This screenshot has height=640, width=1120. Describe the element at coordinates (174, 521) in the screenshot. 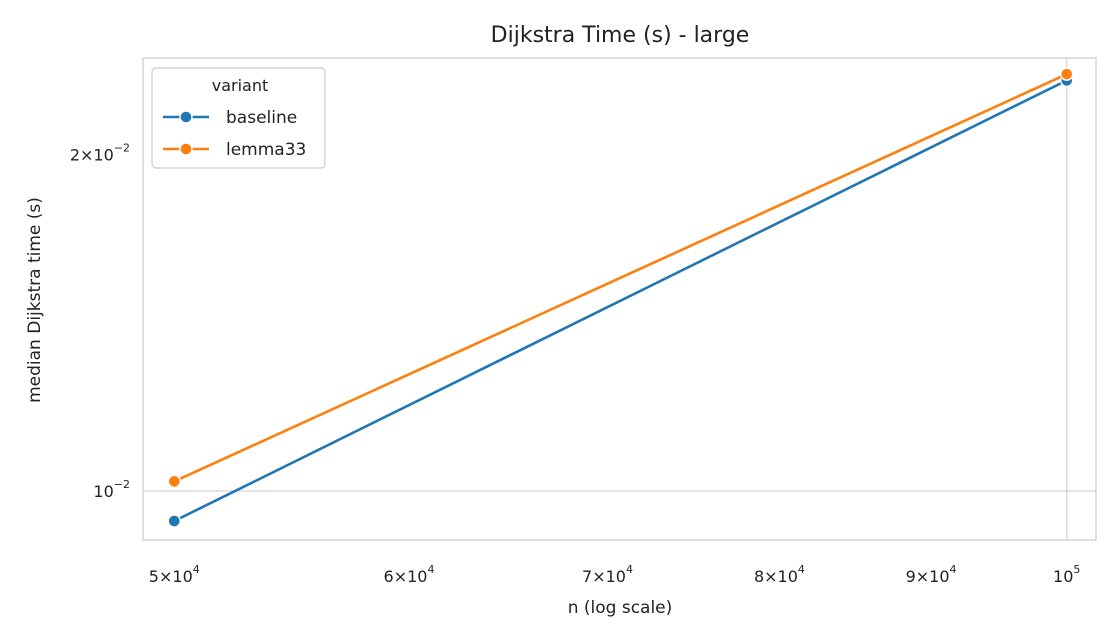

I see `data-point-baseline` at that location.